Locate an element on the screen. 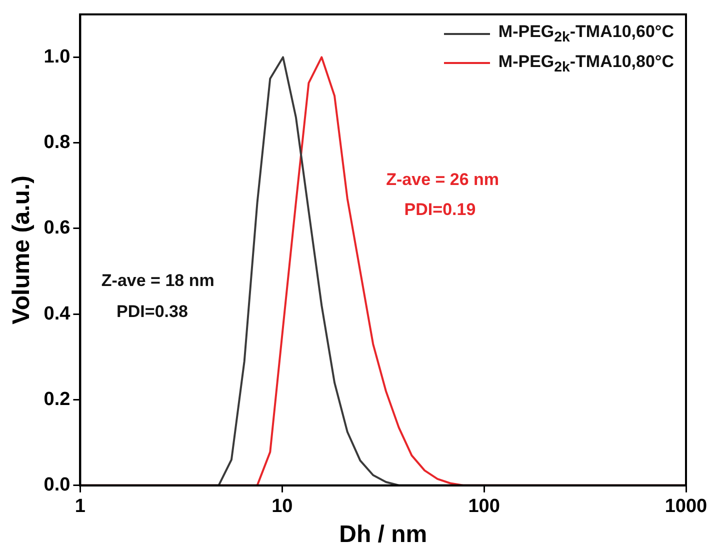 The width and height of the screenshot is (716, 554). y-tick-label: 0.0 is located at coordinates (57, 485).